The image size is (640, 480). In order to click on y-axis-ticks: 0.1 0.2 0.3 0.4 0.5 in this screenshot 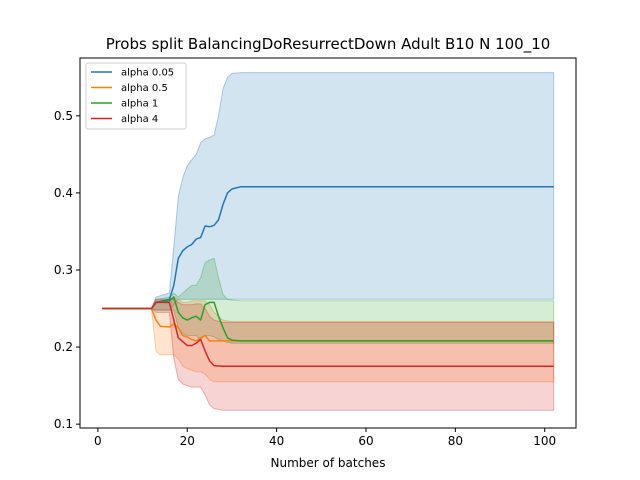, I will do `click(67, 270)`.